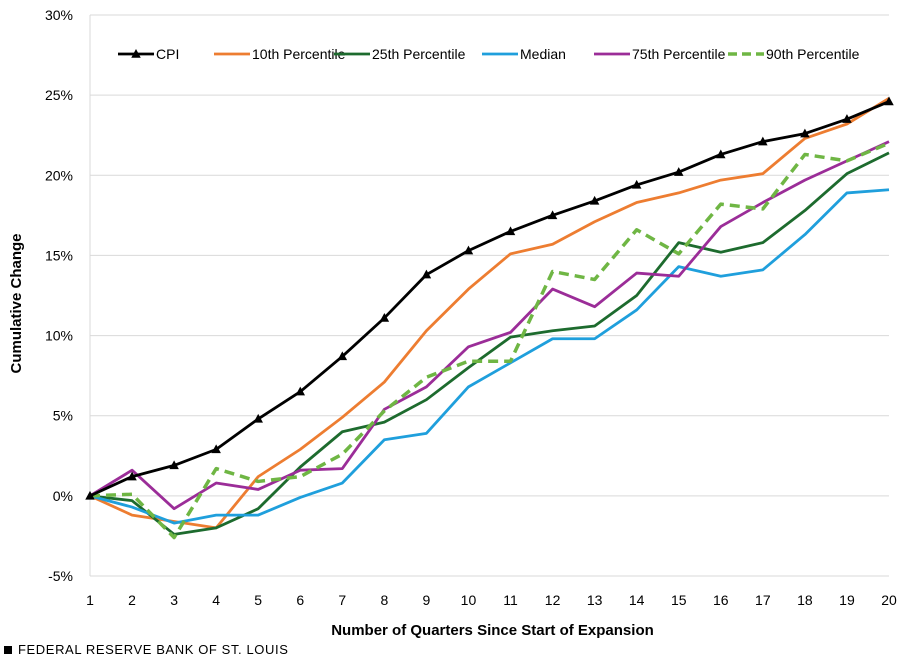  Describe the element at coordinates (553, 600) in the screenshot. I see `x-tick-label: 12` at that location.